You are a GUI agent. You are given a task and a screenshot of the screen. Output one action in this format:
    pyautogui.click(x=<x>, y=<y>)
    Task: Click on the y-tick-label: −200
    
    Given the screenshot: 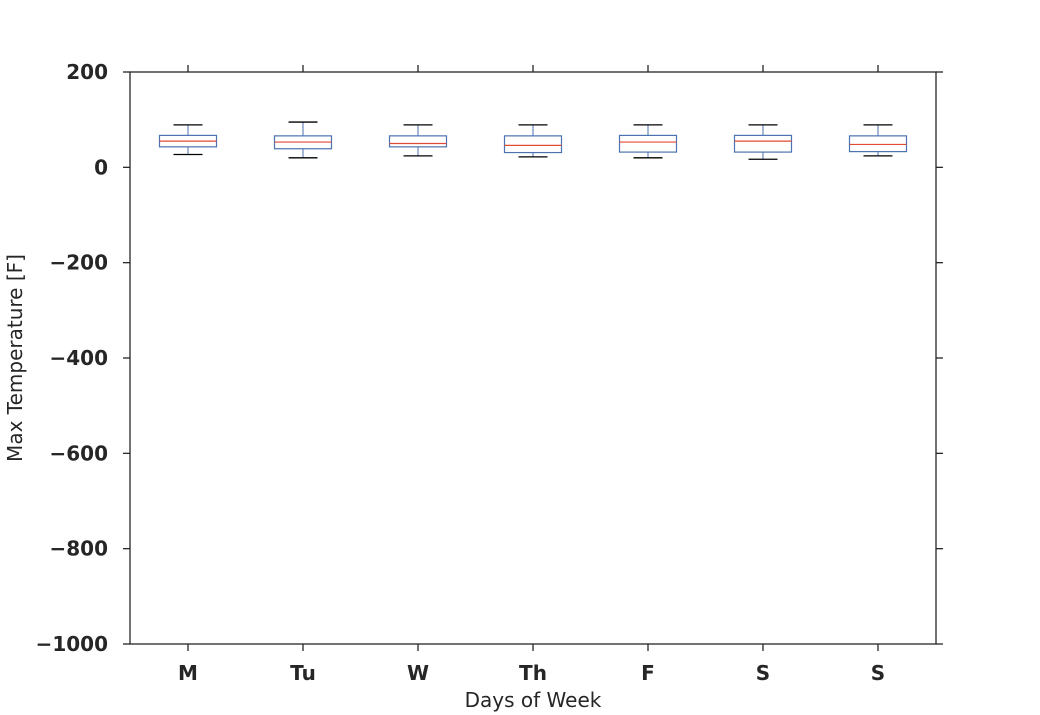 What is the action you would take?
    pyautogui.click(x=78, y=263)
    